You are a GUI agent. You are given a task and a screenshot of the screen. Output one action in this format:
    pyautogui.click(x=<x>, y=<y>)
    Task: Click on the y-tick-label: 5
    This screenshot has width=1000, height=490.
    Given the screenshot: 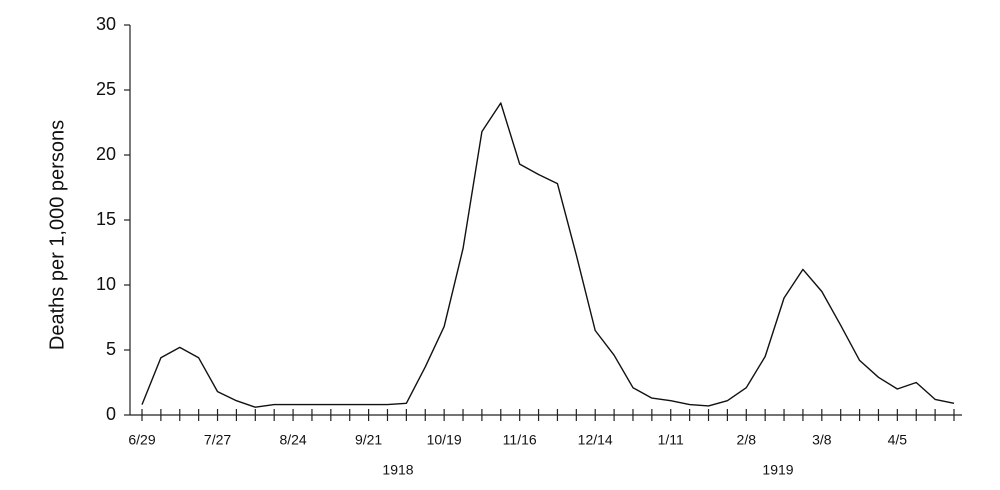 What is the action you would take?
    pyautogui.click(x=111, y=349)
    